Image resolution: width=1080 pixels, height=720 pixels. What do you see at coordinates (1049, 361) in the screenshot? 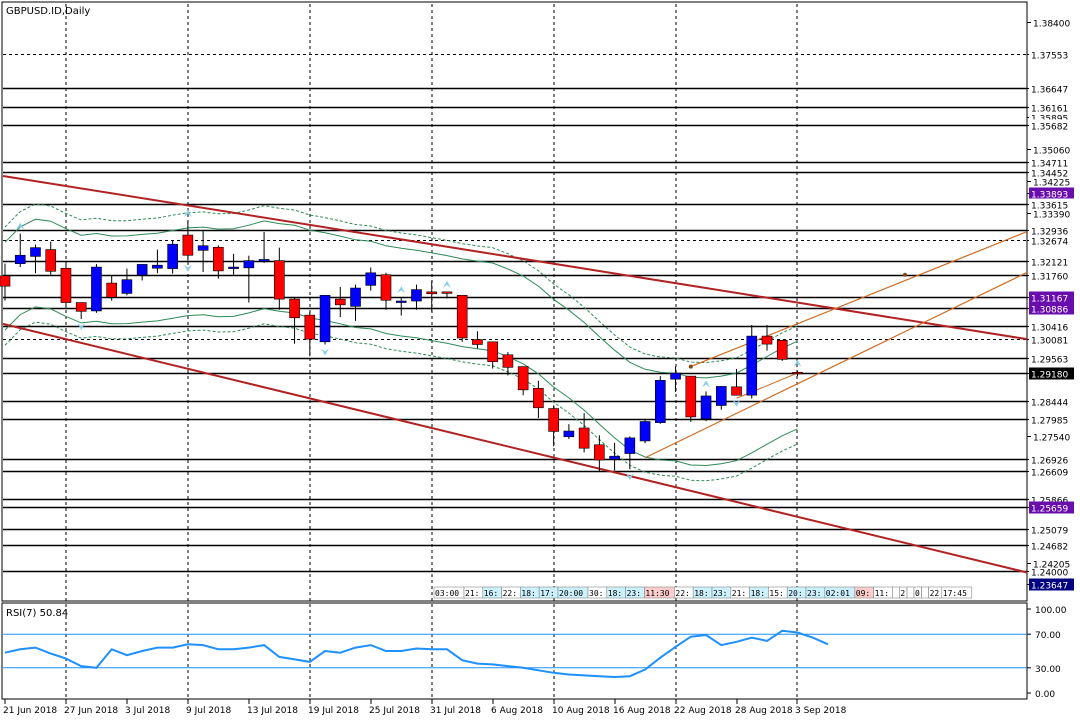
I see `level-label: 1.29563` at bounding box center [1049, 361].